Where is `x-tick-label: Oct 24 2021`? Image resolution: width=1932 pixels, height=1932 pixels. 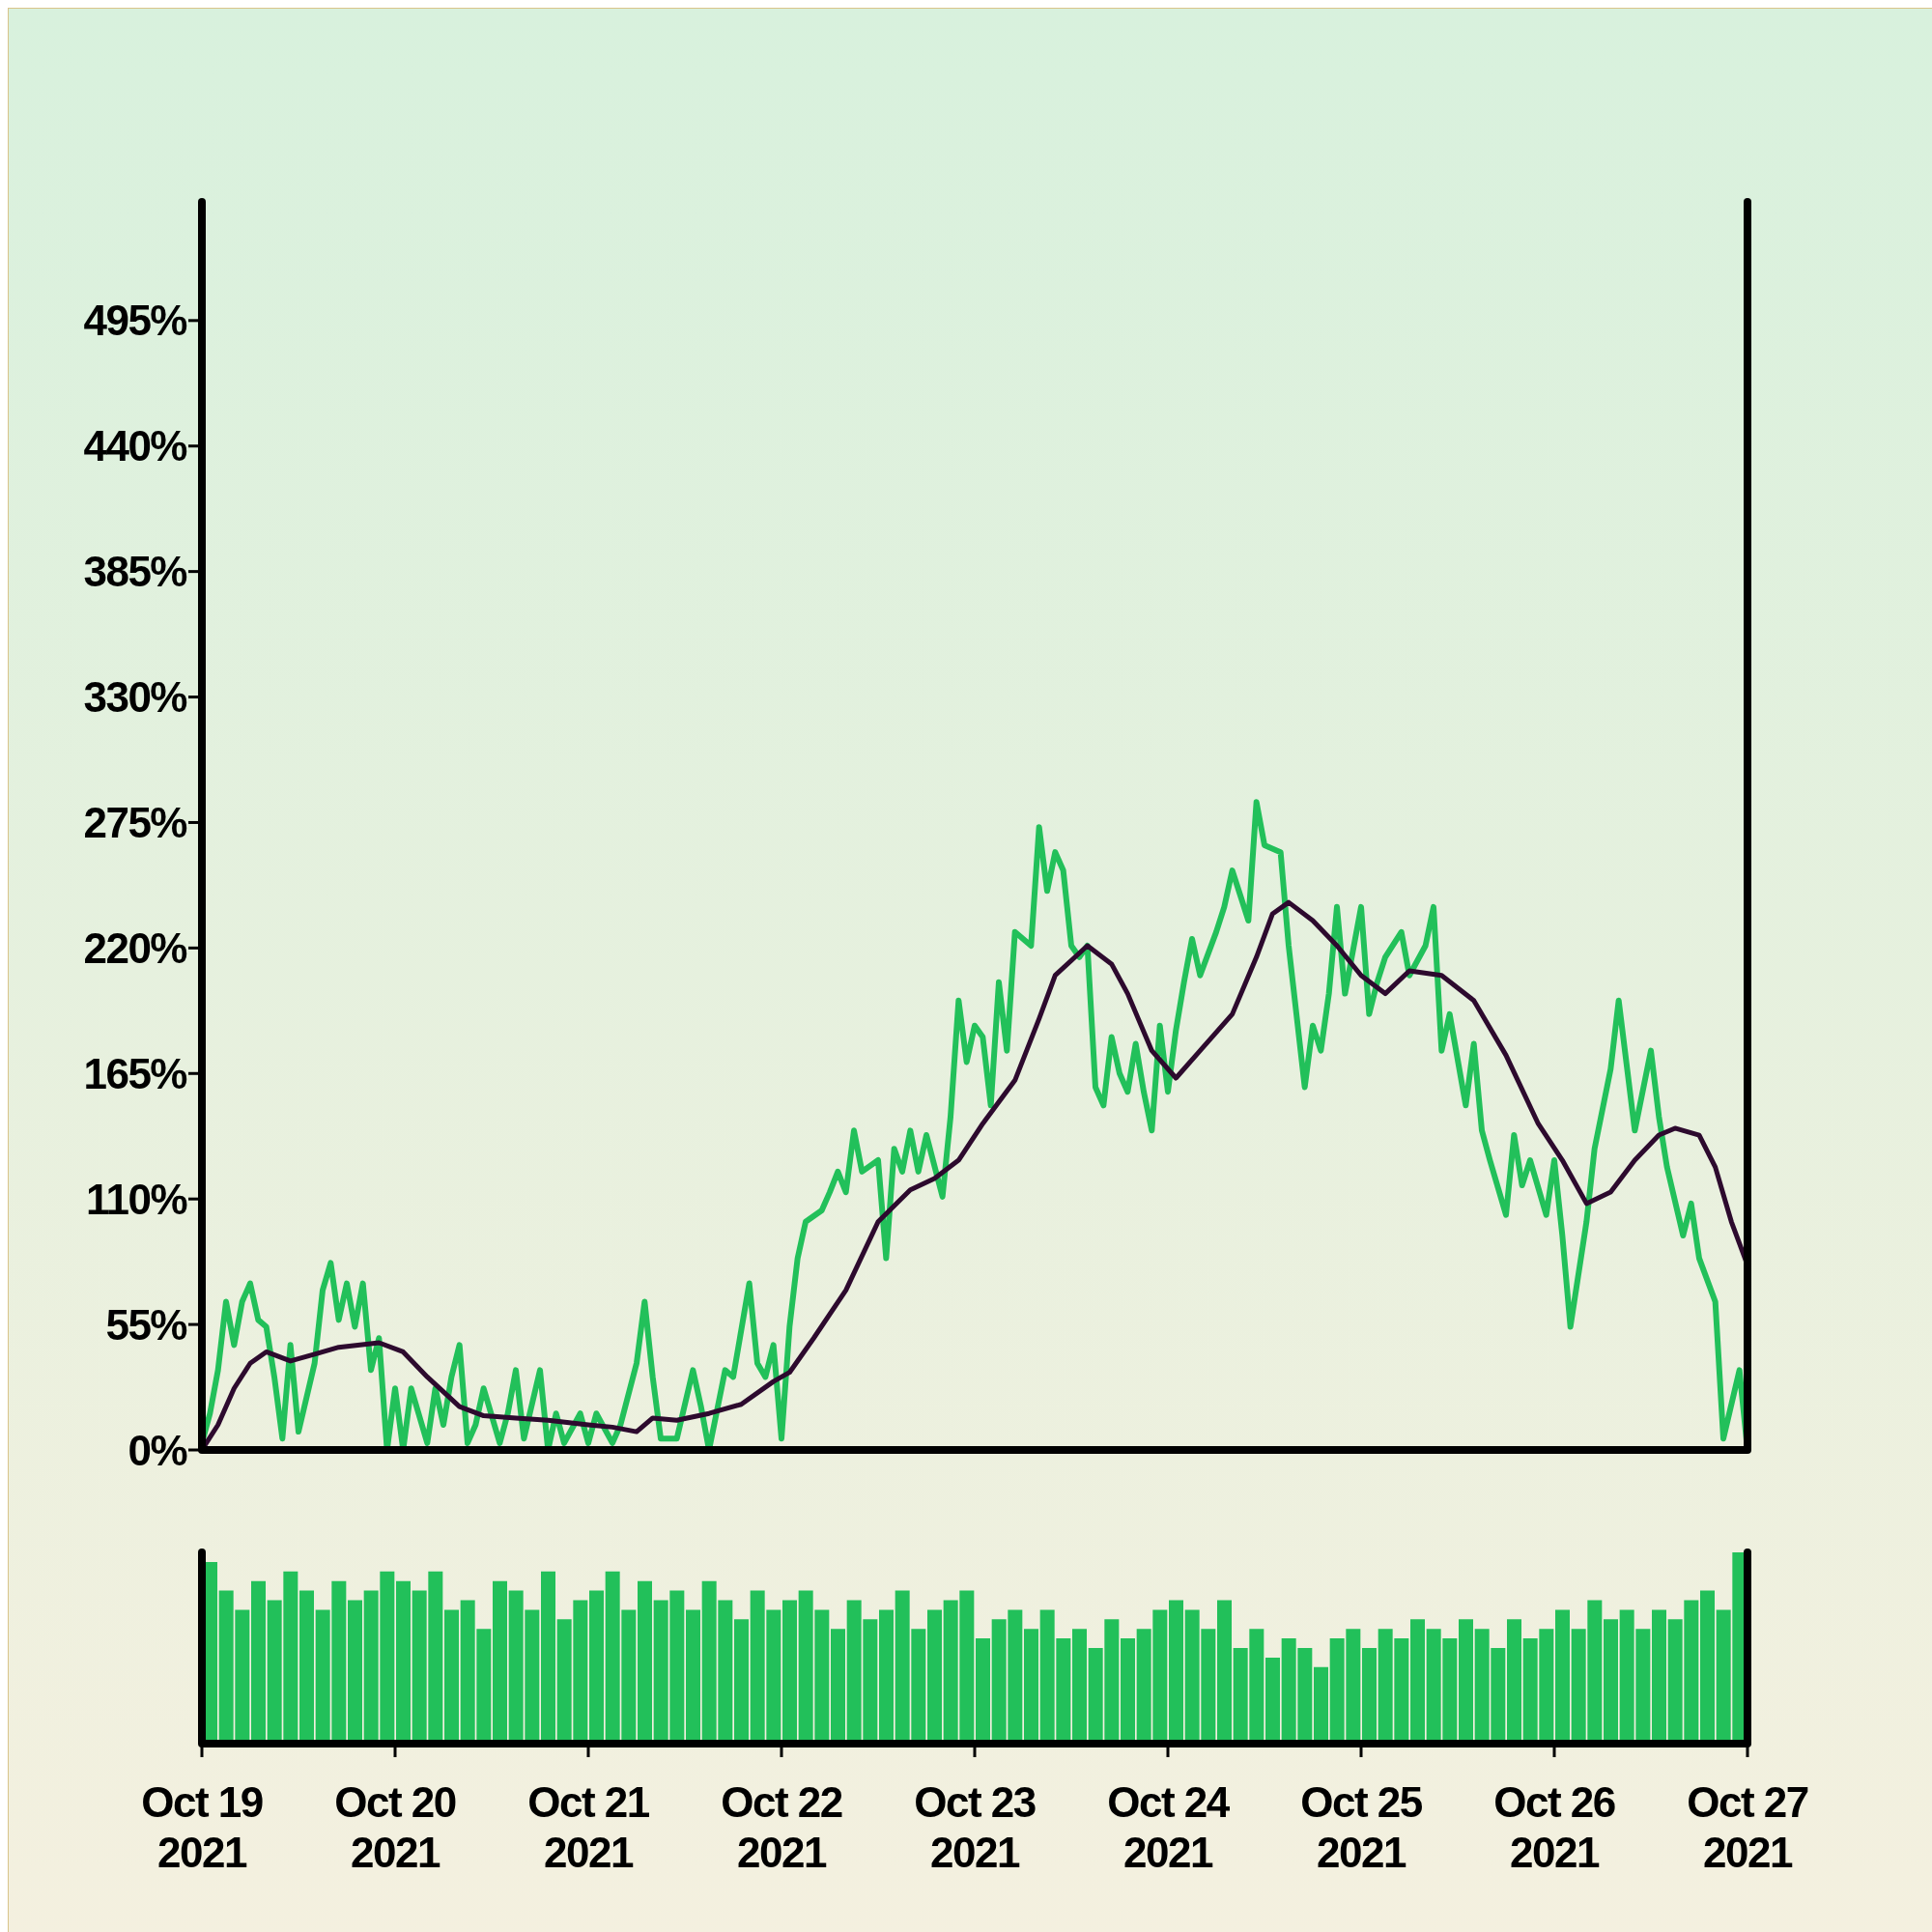 x-tick-label: Oct 24 2021 is located at coordinates (1169, 1827).